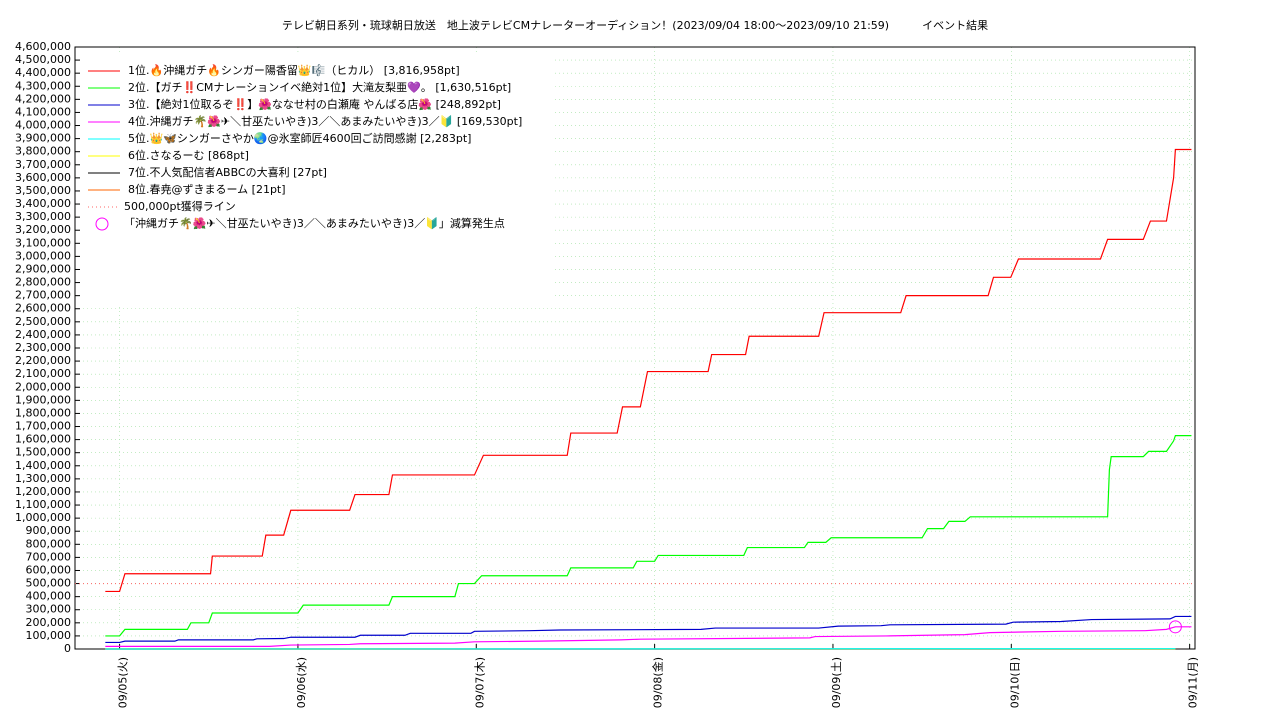  Describe the element at coordinates (43, 282) in the screenshot. I see `y-tick-label: 2,800,000` at that location.